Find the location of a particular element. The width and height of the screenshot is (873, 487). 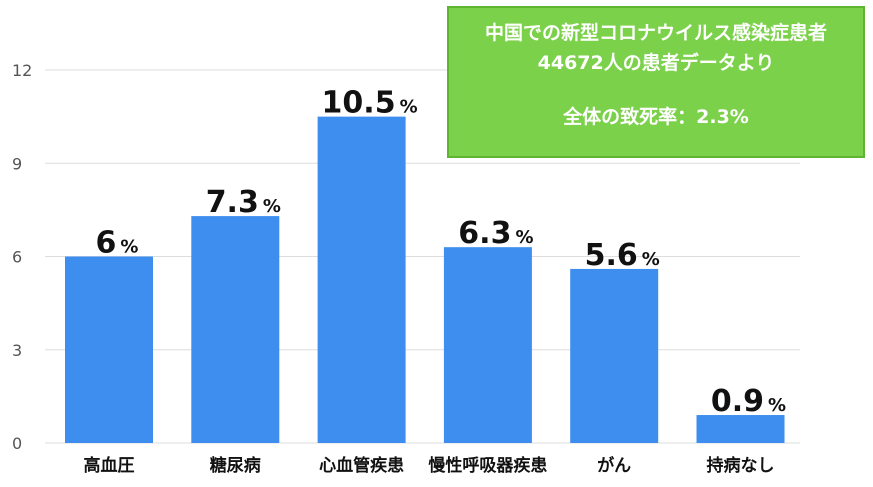

y-tick-label: 12 is located at coordinates (22, 70).